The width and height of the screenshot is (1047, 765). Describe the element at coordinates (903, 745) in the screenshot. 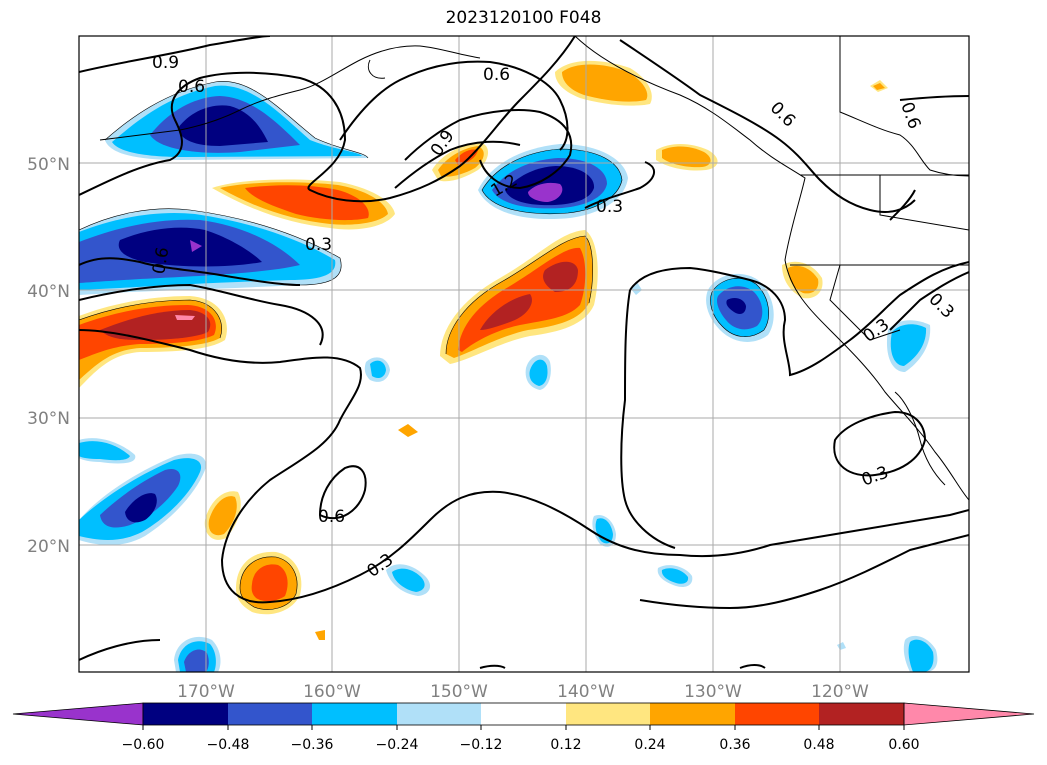

I see `colorbar-tick-label: 0.60` at that location.